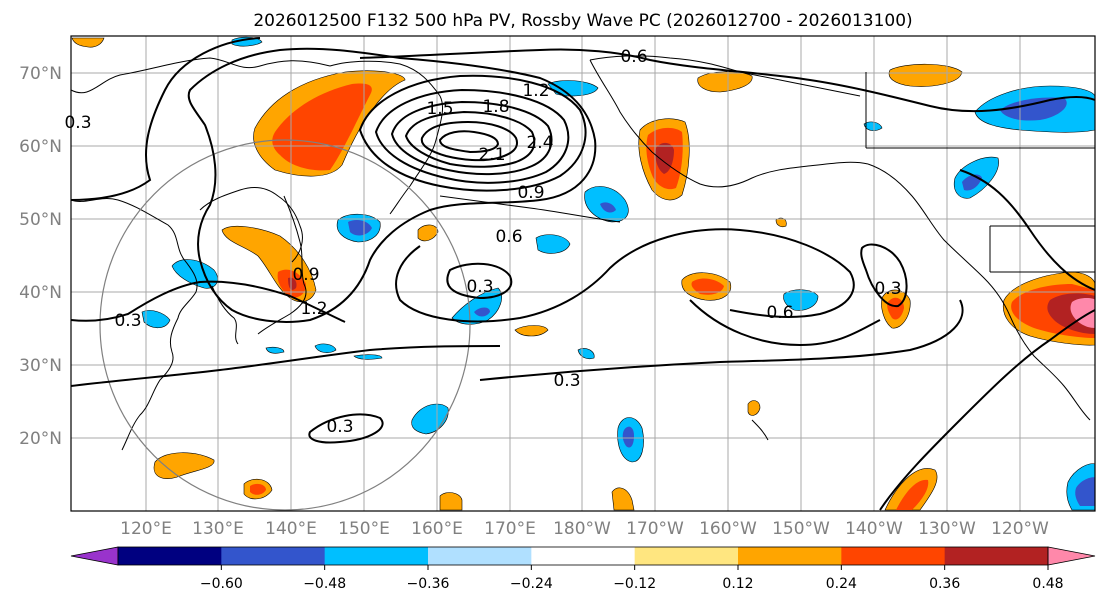 Image resolution: width=1105 pixels, height=604 pixels. What do you see at coordinates (725, 82) in the screenshot?
I see `anomaly-yukon` at bounding box center [725, 82].